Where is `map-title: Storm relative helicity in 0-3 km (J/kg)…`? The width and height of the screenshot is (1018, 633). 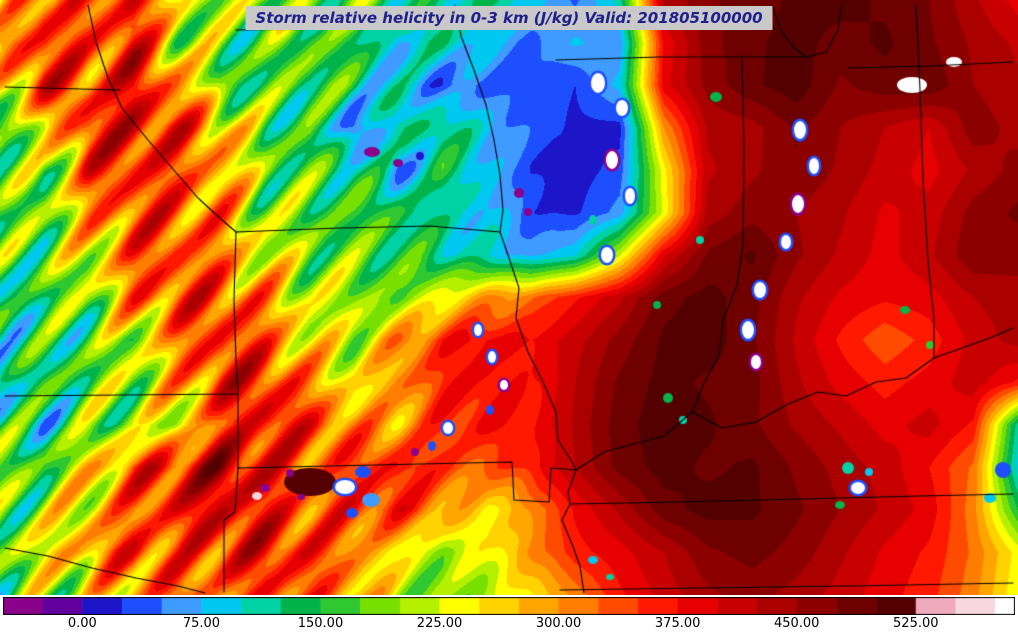
map-title: Storm relative helicity in 0-3 km (J/kg)… is located at coordinates (509, 18).